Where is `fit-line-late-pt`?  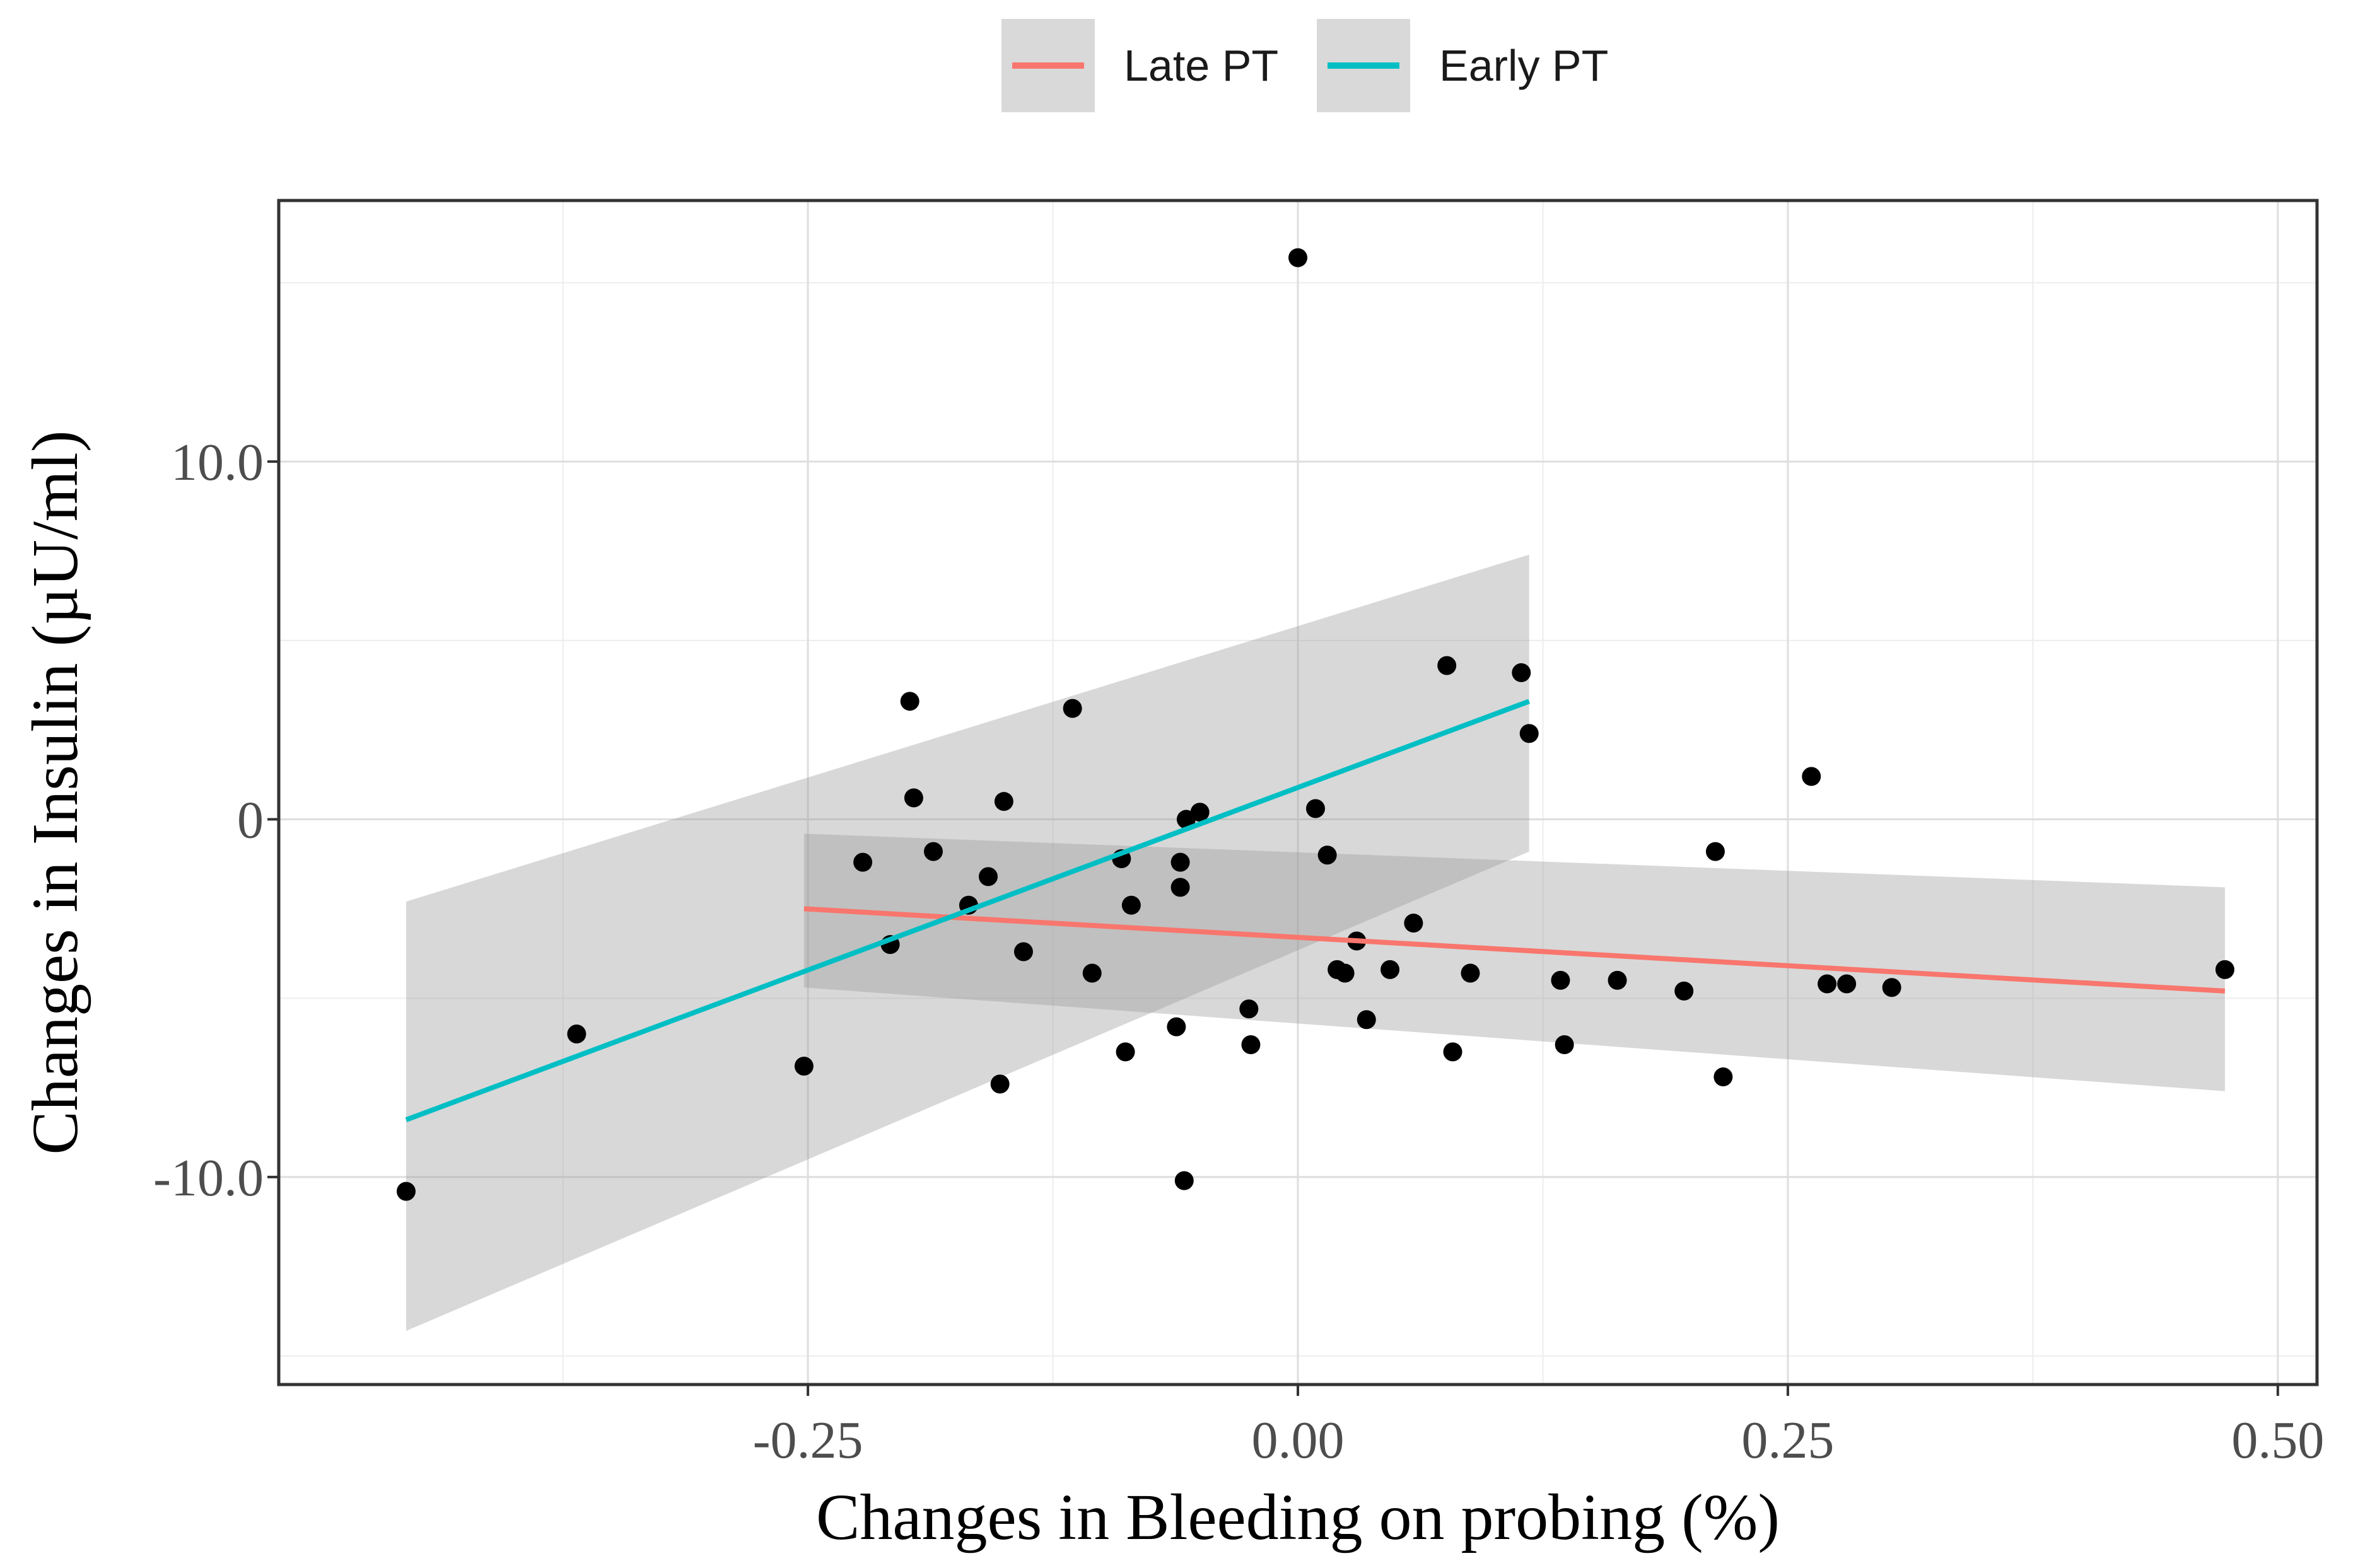 fit-line-late-pt is located at coordinates (1514, 950).